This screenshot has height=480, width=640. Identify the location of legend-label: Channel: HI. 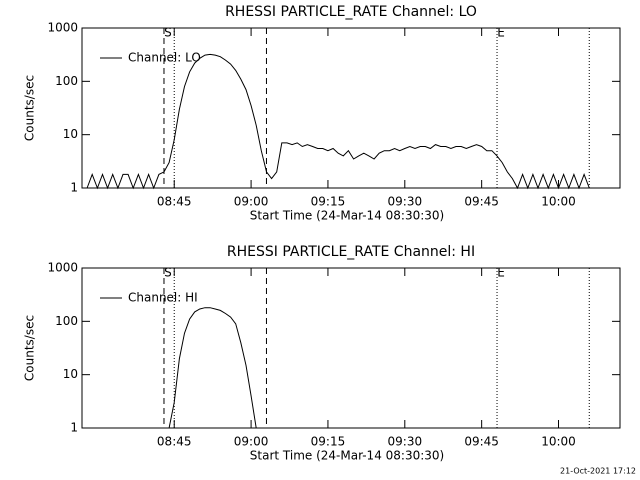
(163, 298).